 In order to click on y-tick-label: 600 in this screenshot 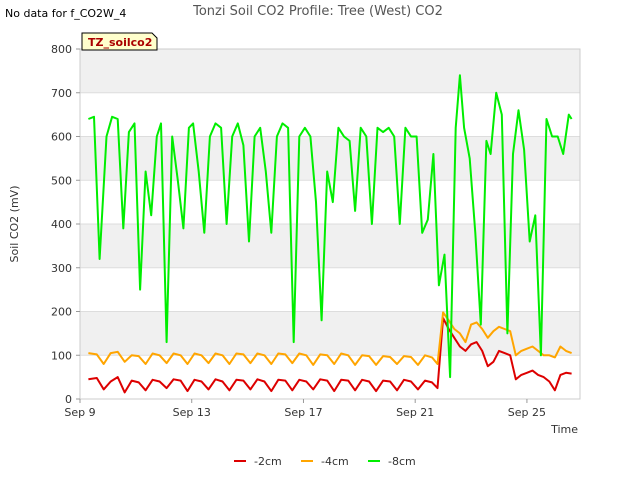, I will do `click(61, 137)`.